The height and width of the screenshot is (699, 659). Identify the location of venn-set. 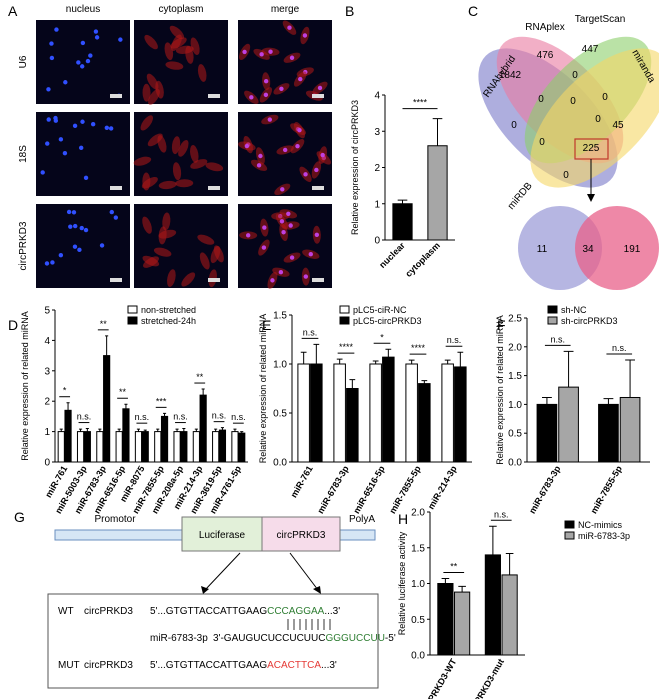
(594, 118).